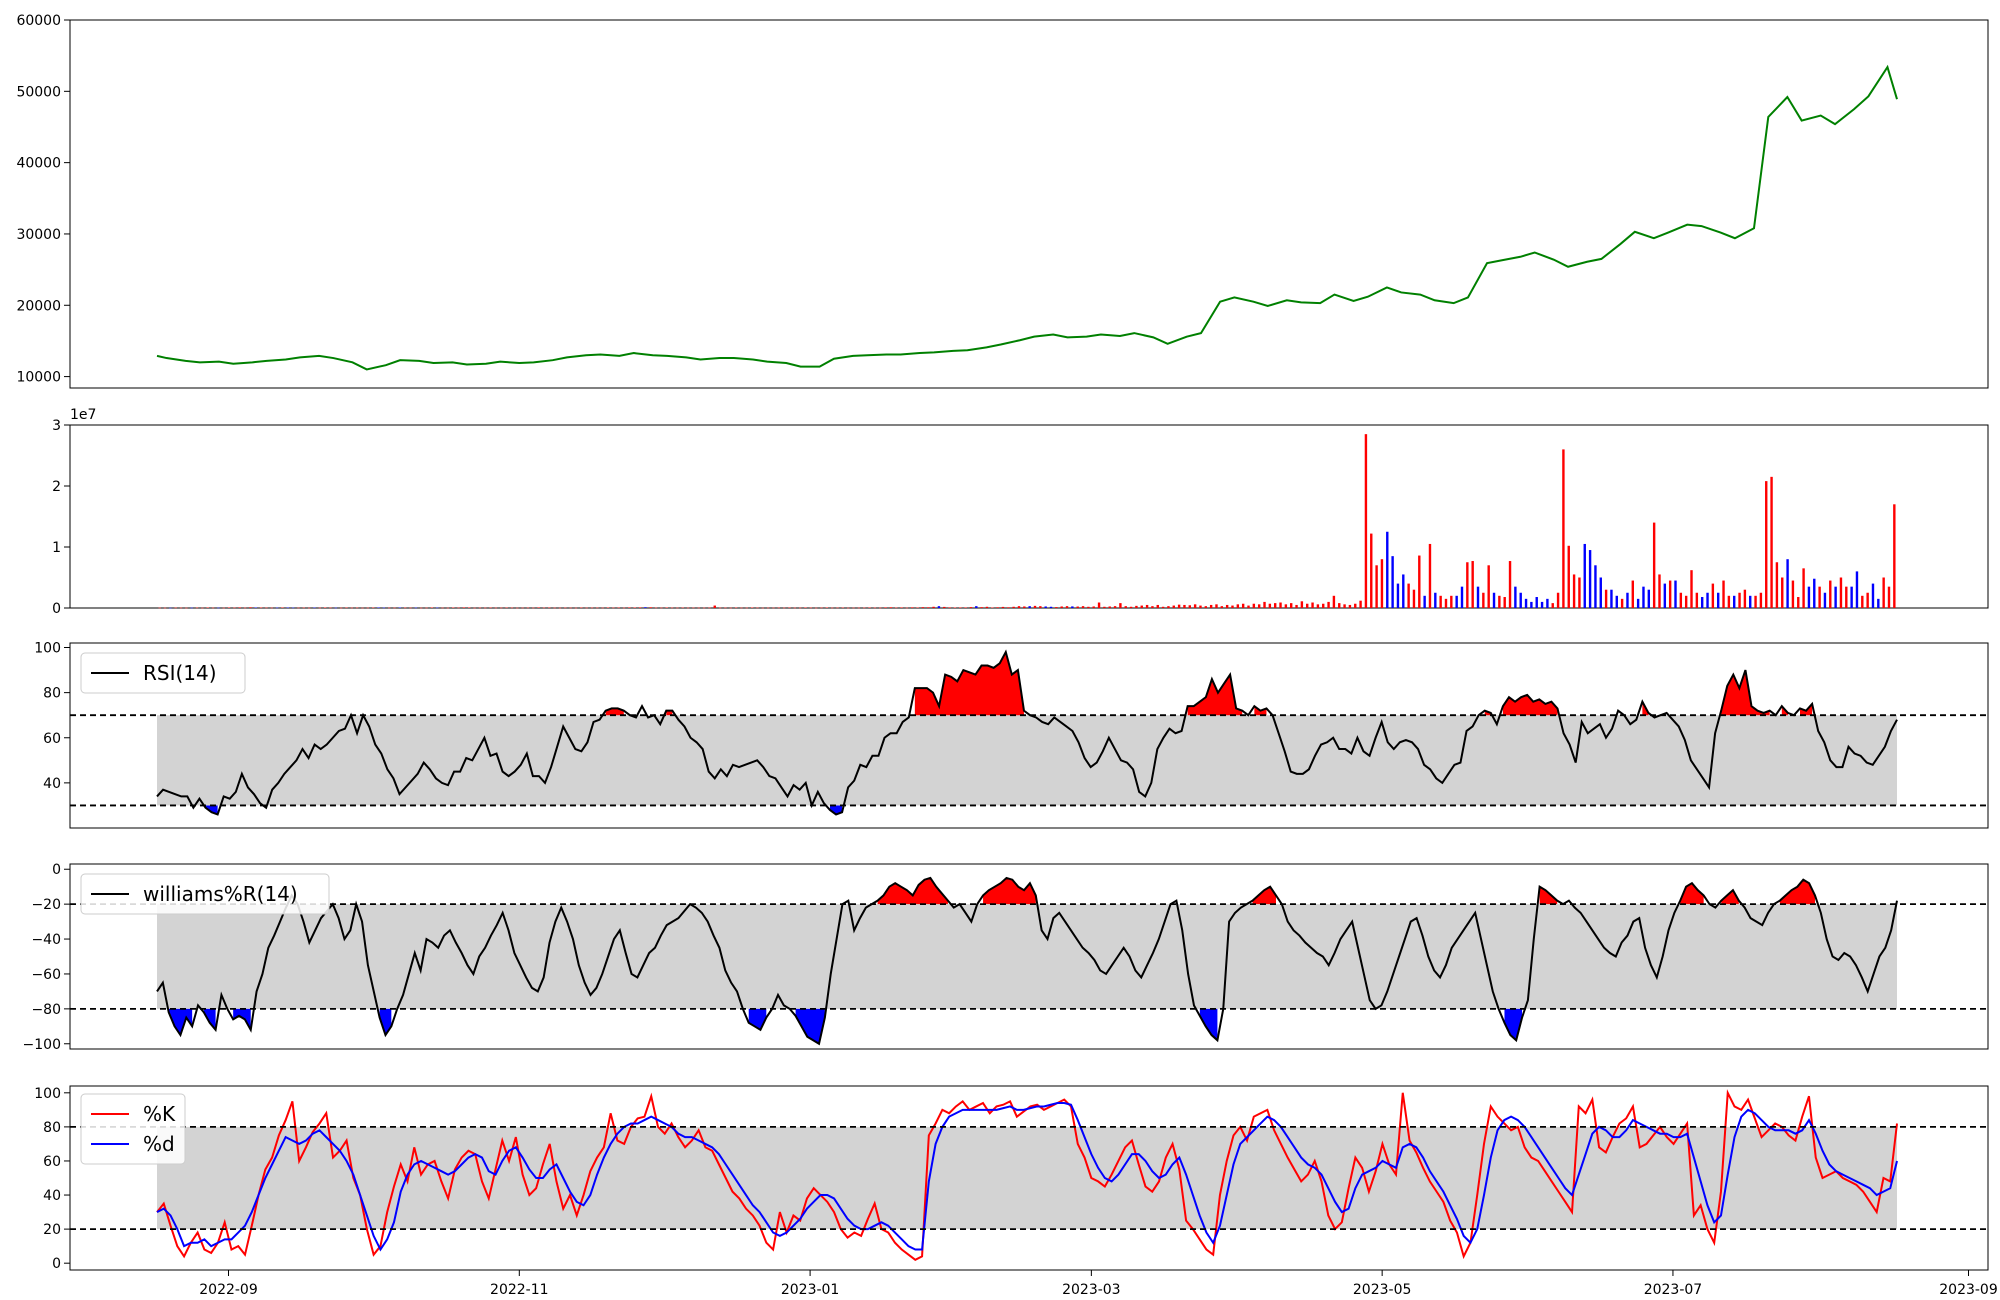  Describe the element at coordinates (52, 1196) in the screenshot. I see `stochastic-ytick-label: 40` at that location.